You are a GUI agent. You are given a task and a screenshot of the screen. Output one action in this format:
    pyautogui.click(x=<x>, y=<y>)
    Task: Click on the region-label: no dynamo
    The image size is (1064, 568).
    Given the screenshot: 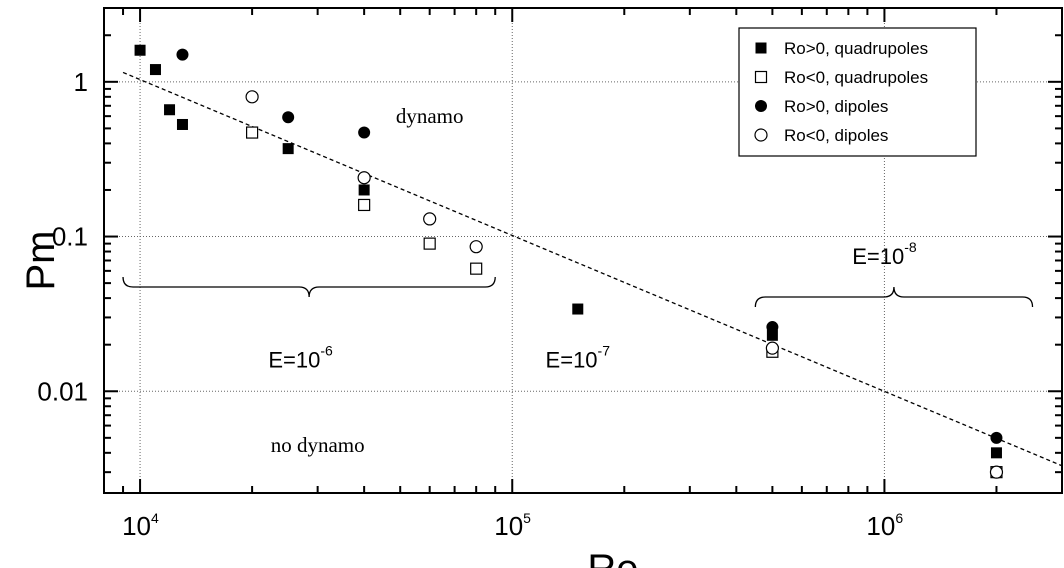 What is the action you would take?
    pyautogui.click(x=318, y=445)
    